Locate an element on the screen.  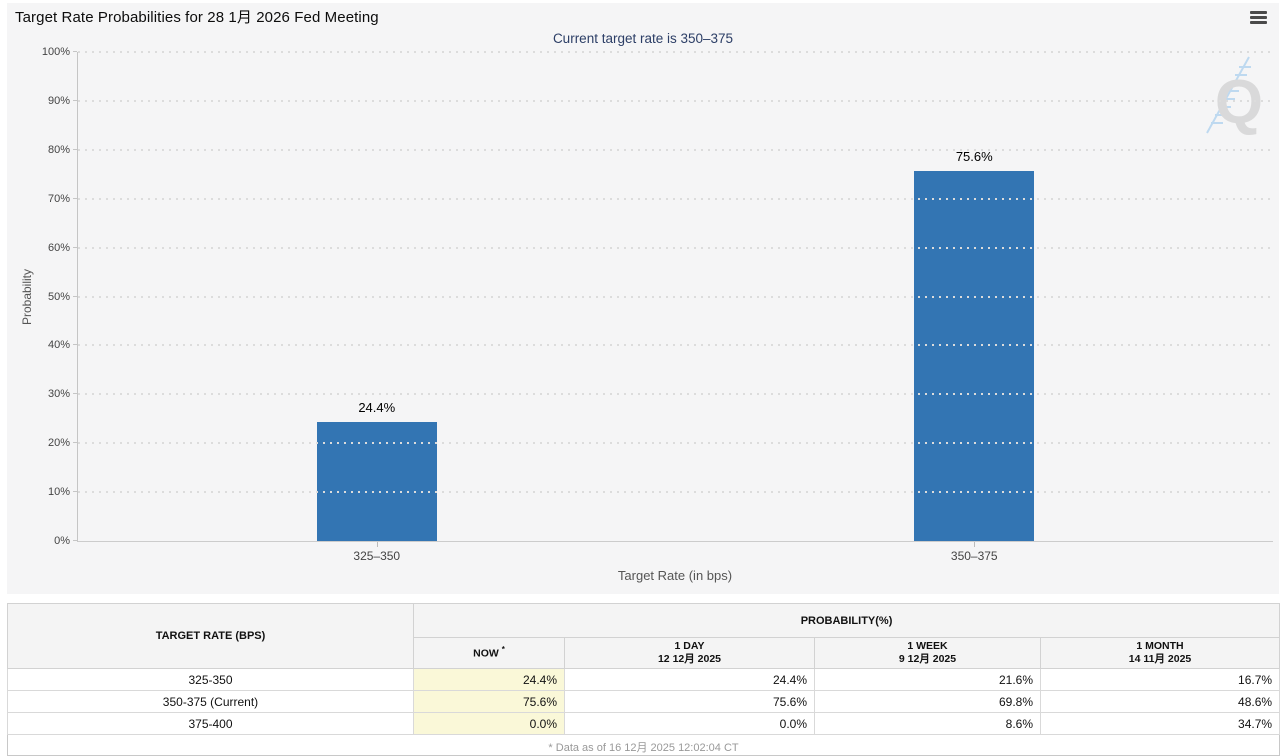
y-tick-label: 50% is located at coordinates (58, 296).